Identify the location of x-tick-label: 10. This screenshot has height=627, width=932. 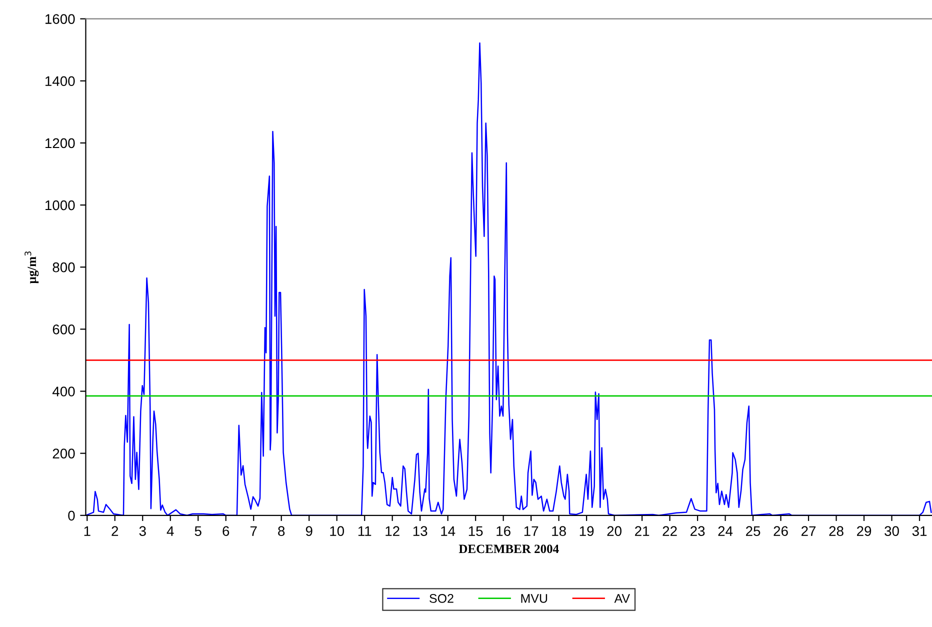
(337, 531).